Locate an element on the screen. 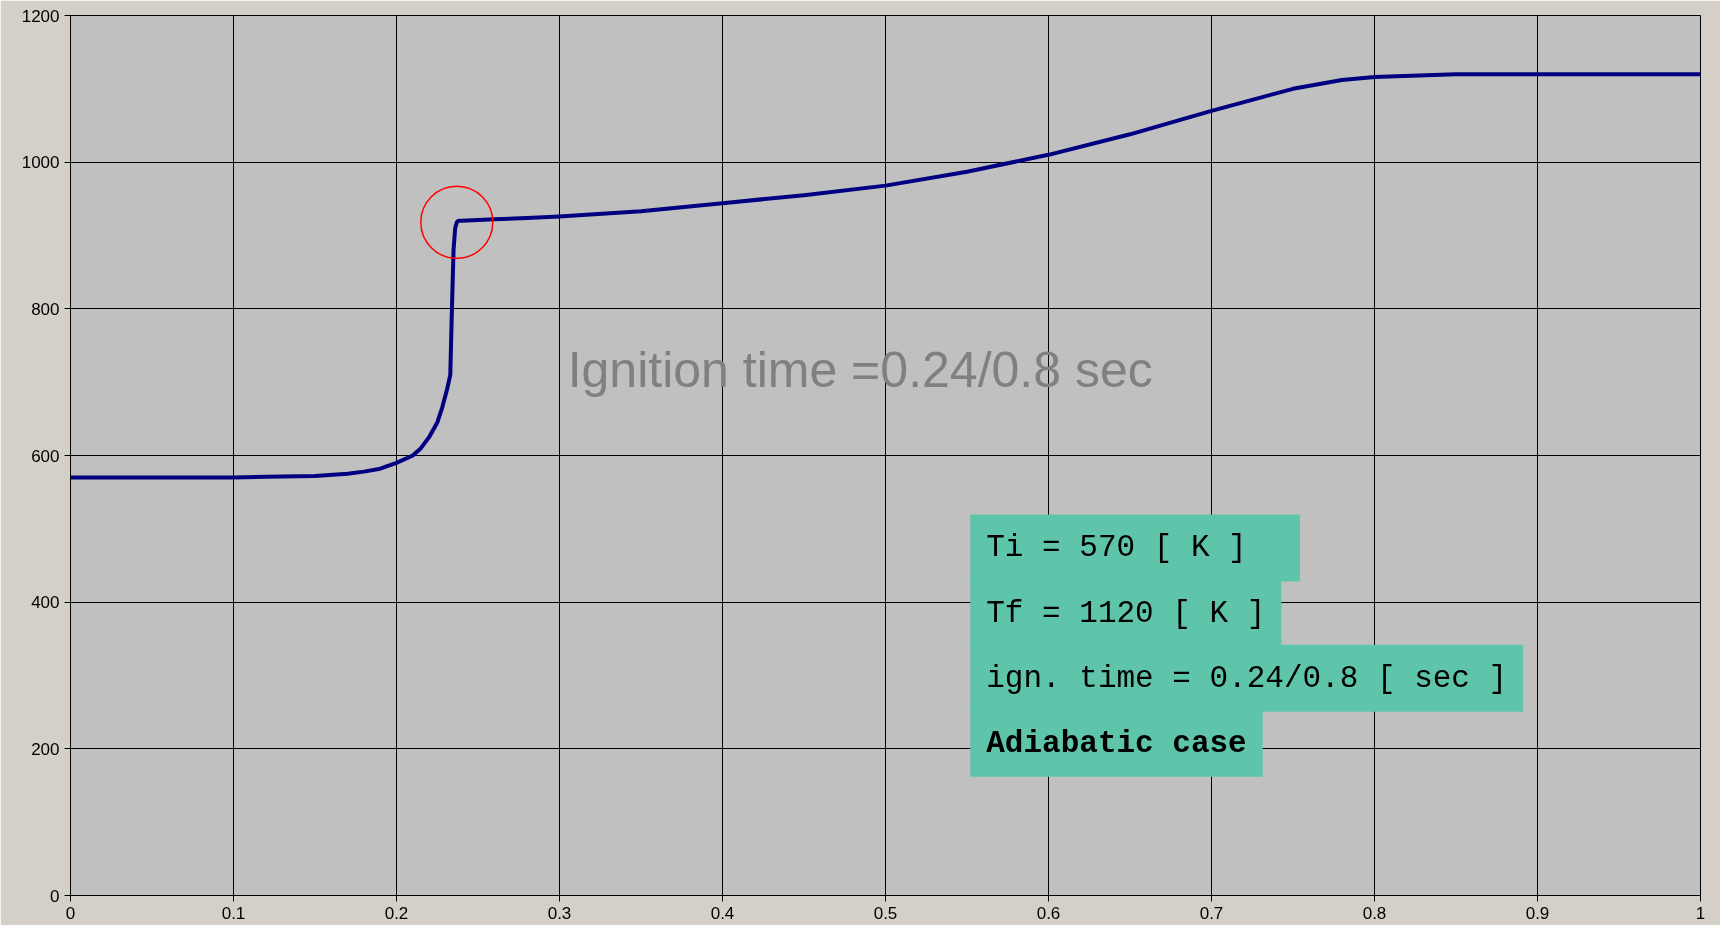 Image resolution: width=1730 pixels, height=931 pixels. y-tick-label: 800 is located at coordinates (45, 309).